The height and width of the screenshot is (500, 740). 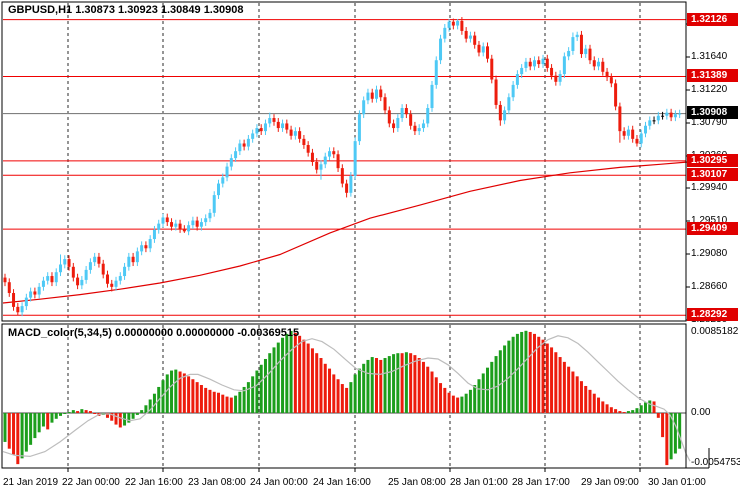 I want to click on price-axis-label: 1.29510, so click(x=709, y=220).